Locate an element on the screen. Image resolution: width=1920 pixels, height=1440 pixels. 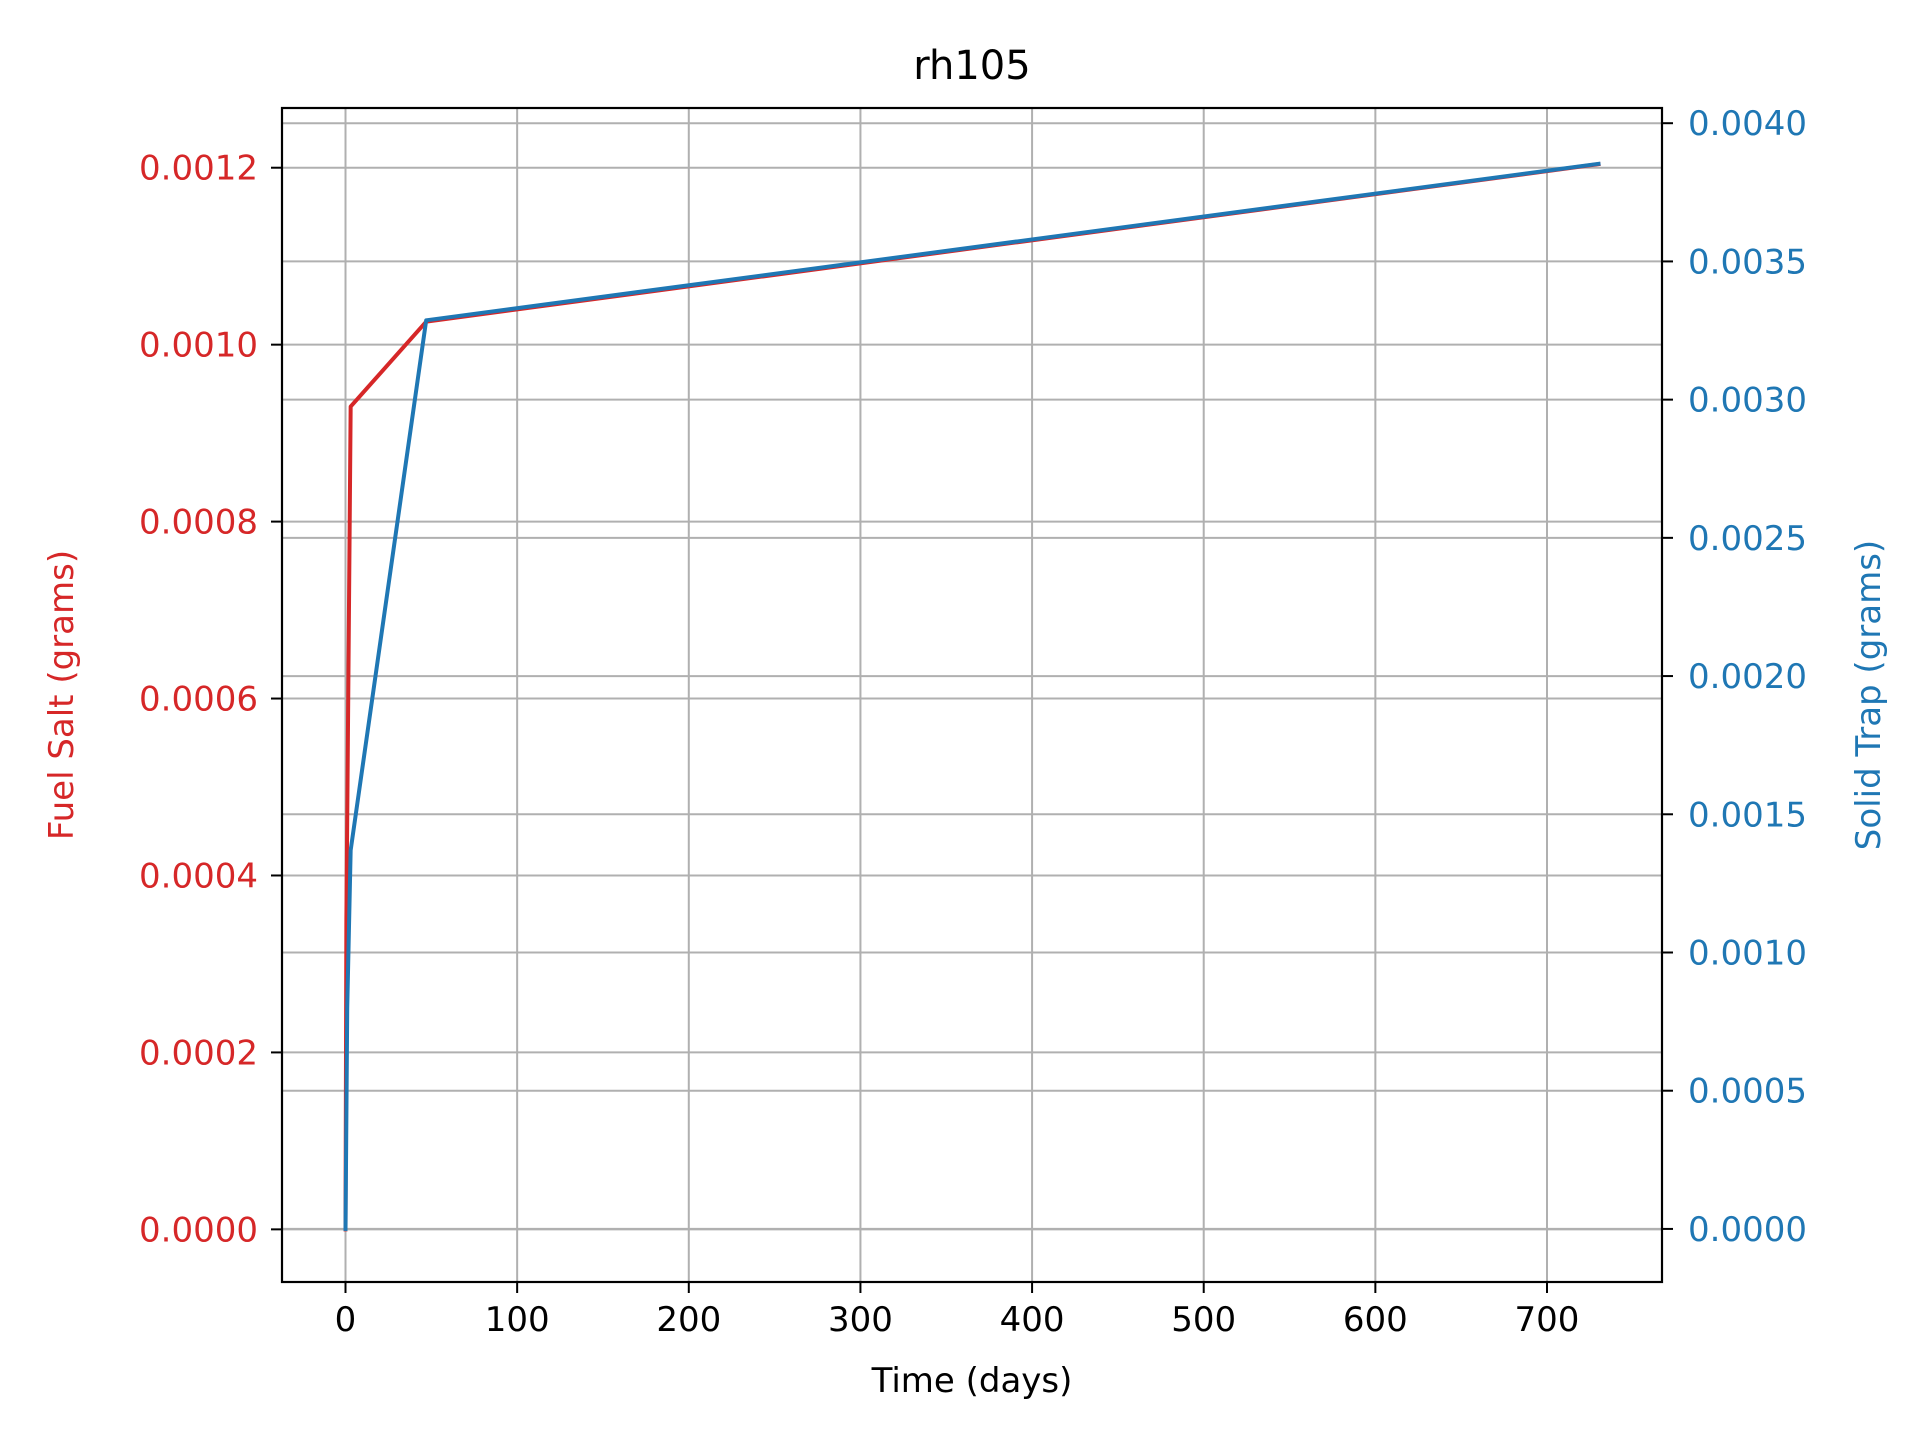
y-tick-label-right: 0.0015 is located at coordinates (1747, 815).